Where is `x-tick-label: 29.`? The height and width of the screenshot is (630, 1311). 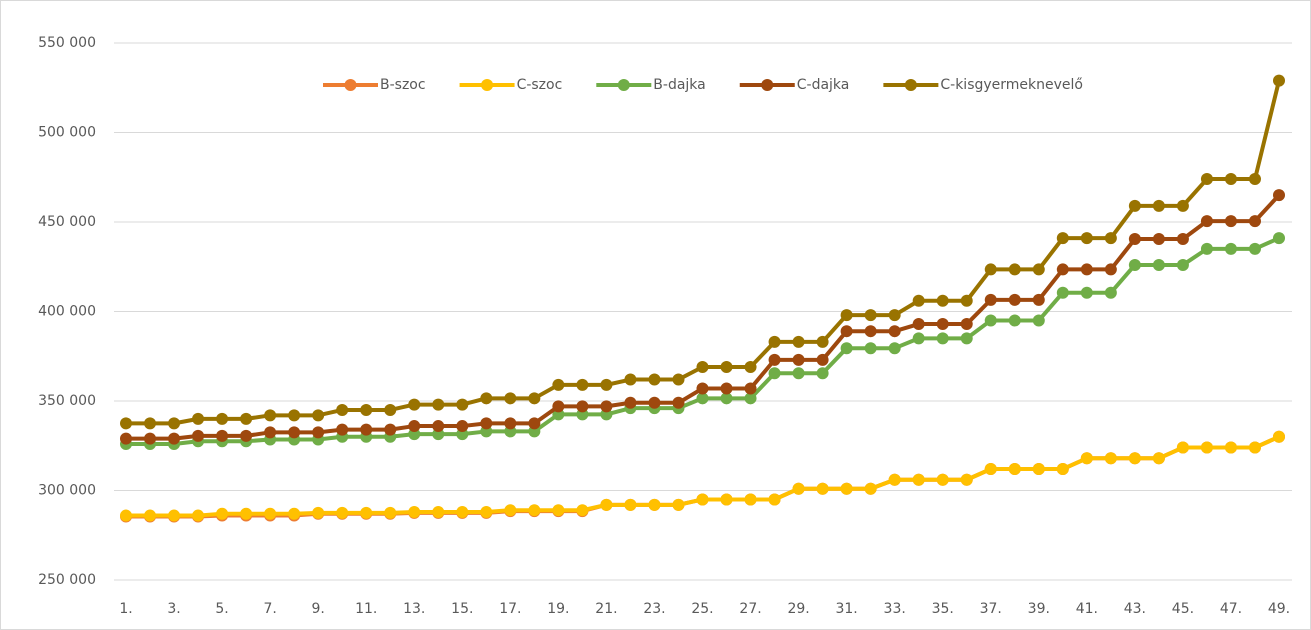
x-tick-label: 29. is located at coordinates (798, 609).